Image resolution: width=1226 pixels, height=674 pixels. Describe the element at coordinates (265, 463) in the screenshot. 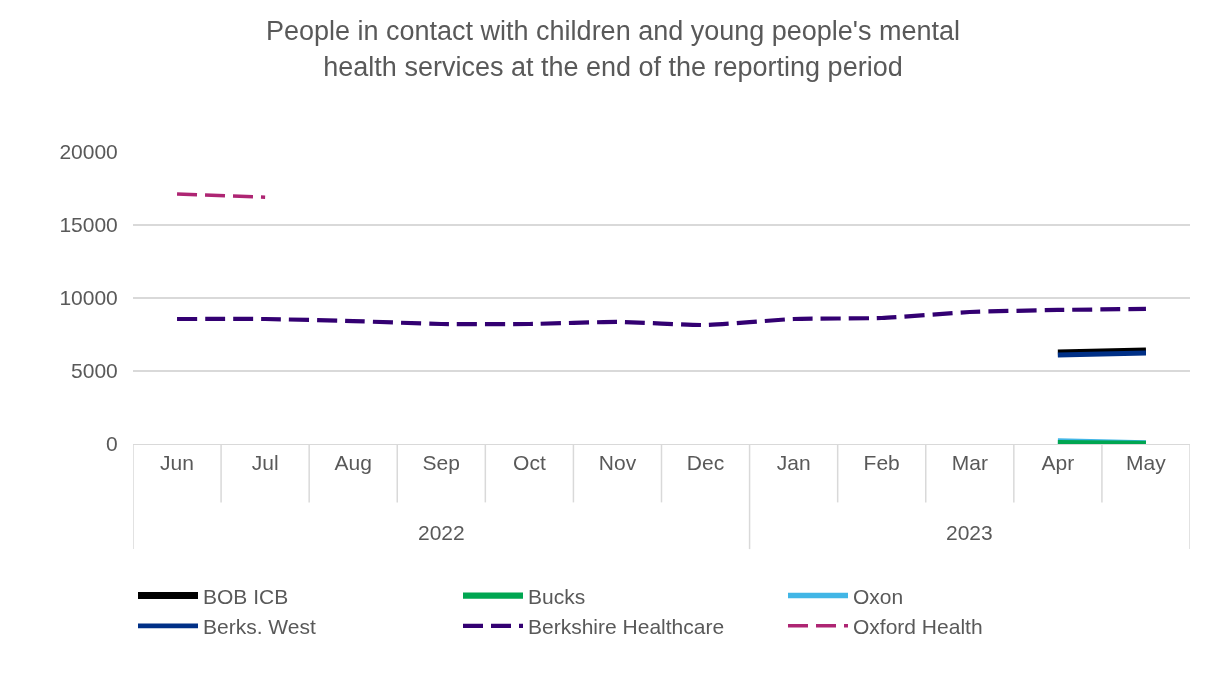

I see `x-tick-label: Jul` at that location.